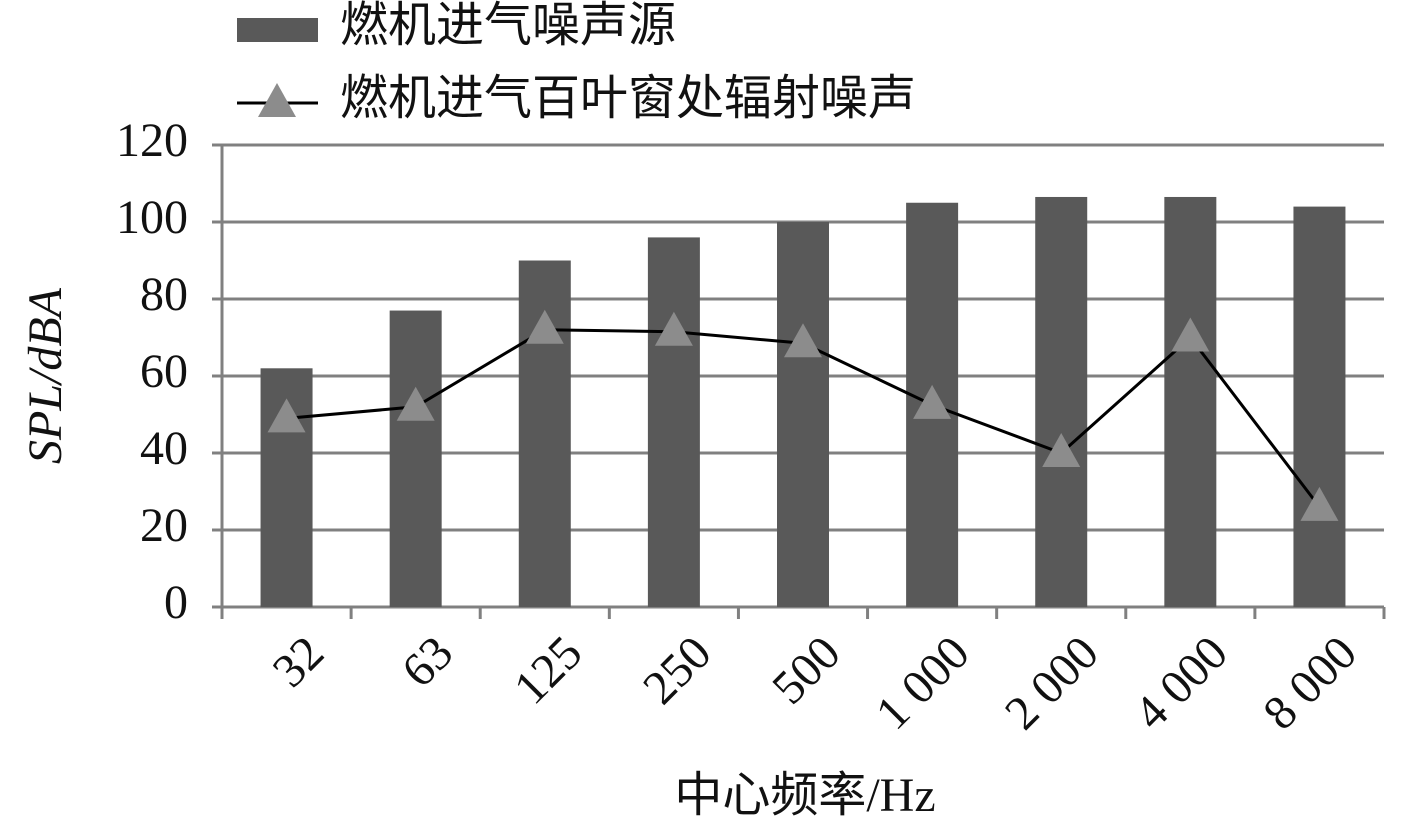  I want to click on x-axis-label: 中心频率/Hz, so click(804, 795).